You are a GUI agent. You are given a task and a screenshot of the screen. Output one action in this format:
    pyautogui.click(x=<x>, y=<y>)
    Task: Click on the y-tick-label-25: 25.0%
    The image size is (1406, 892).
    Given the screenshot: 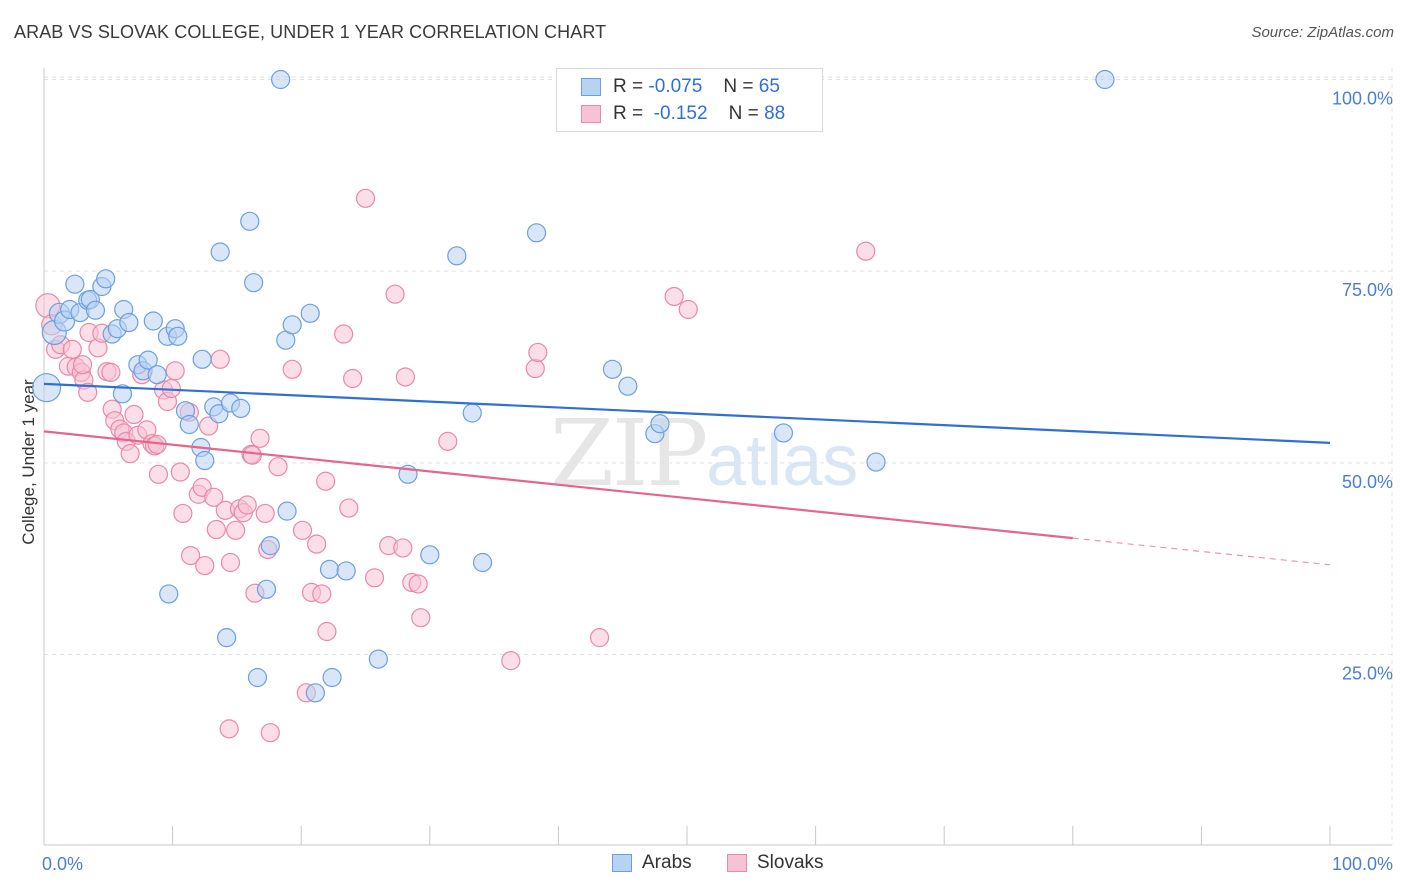 What is the action you would take?
    pyautogui.click(x=1367, y=674)
    